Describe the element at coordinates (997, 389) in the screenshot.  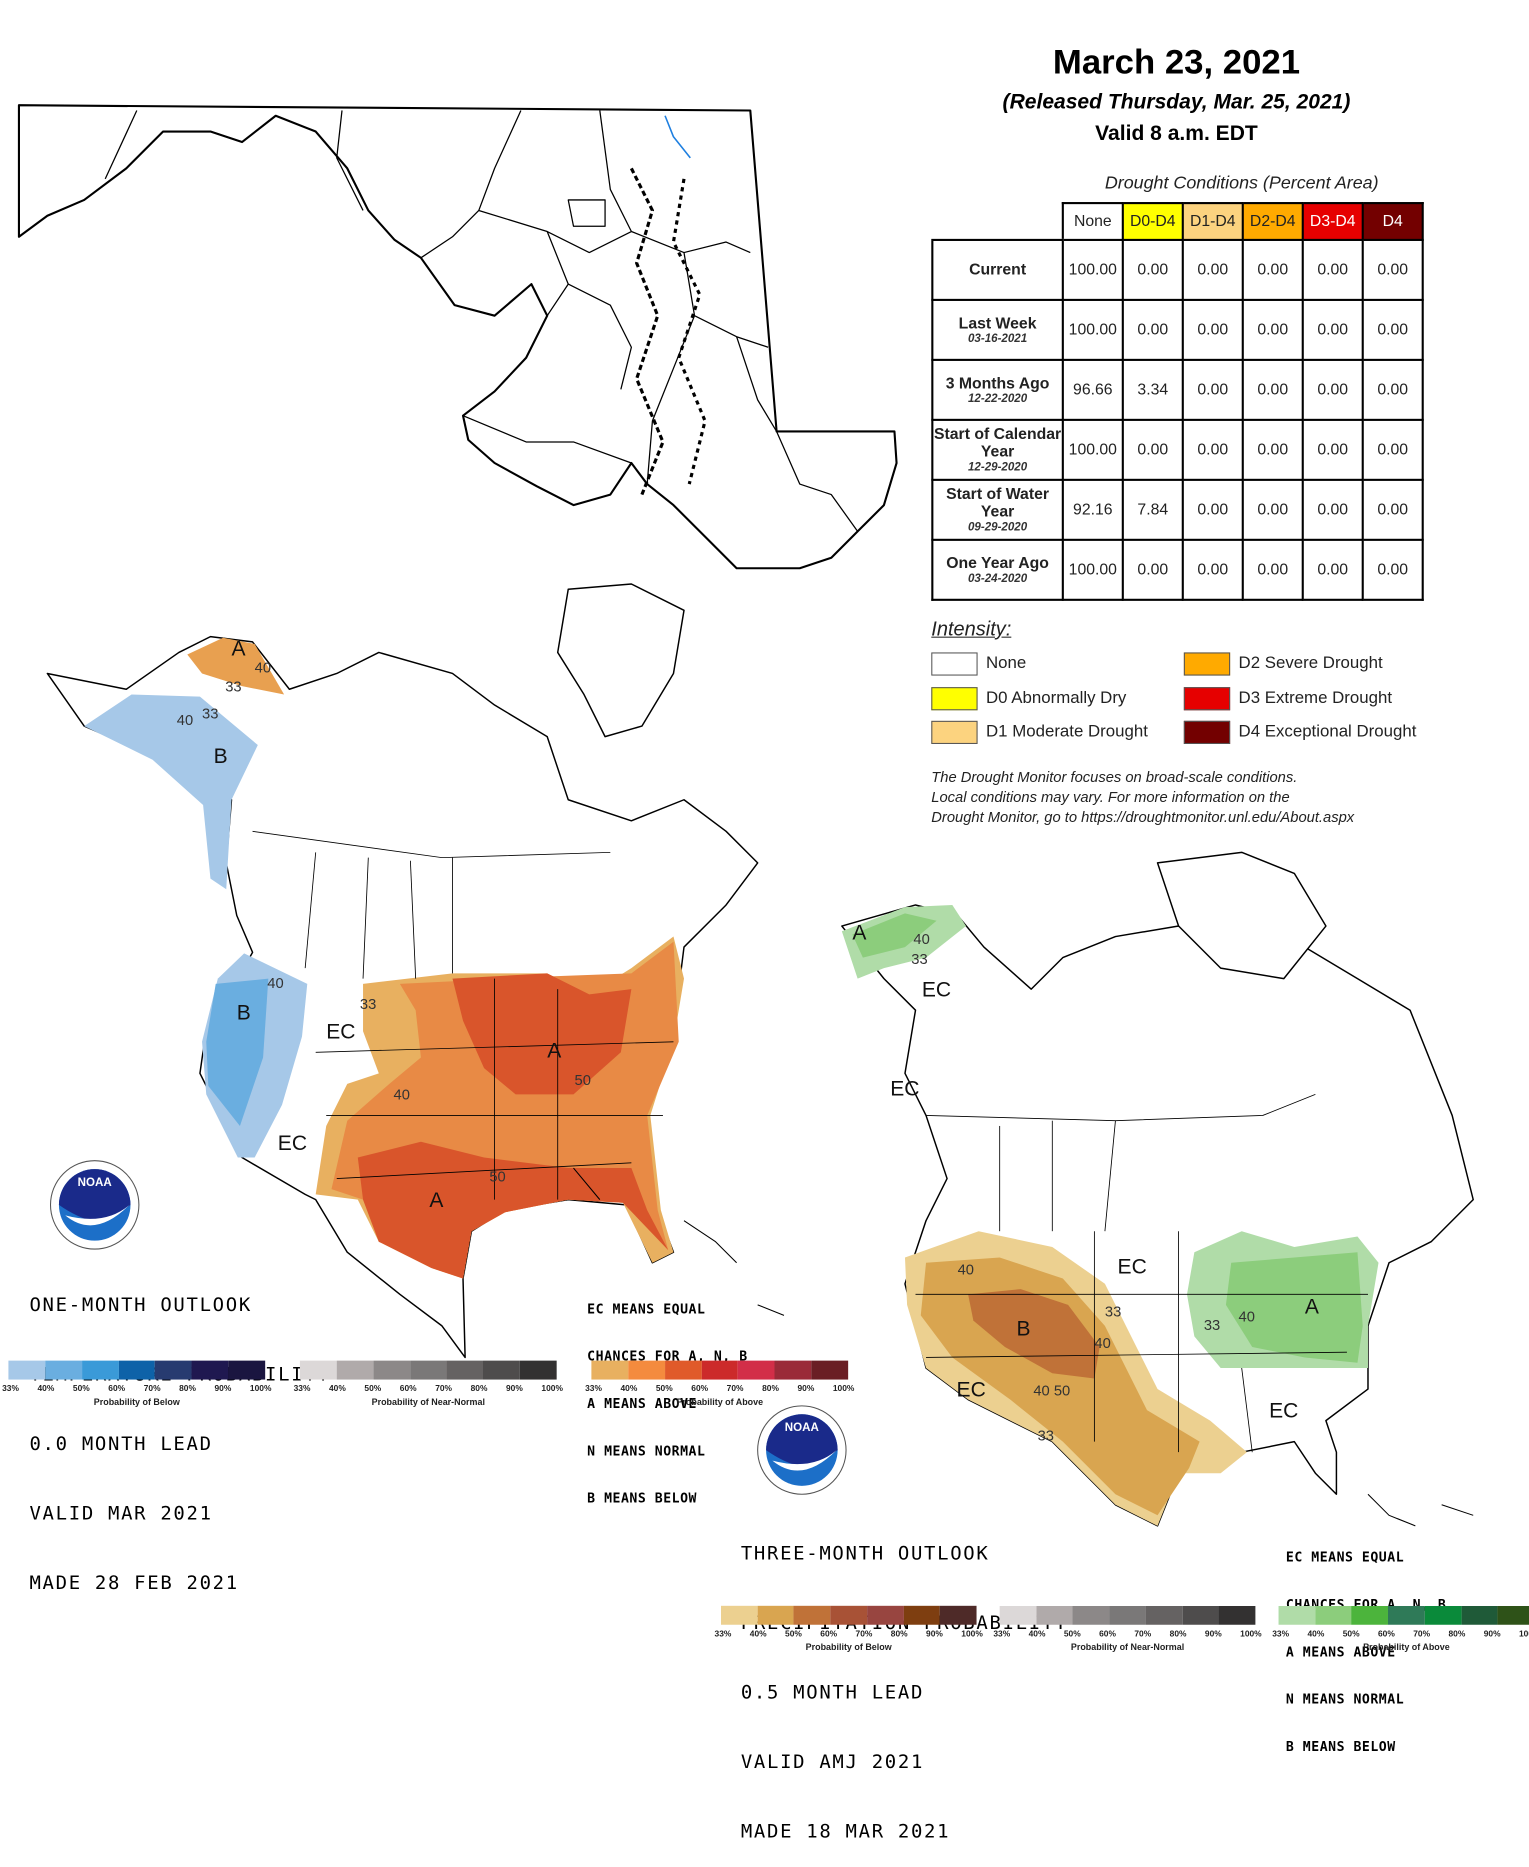
I see `row-label: 3 Months Ago 12-22-2020` at that location.